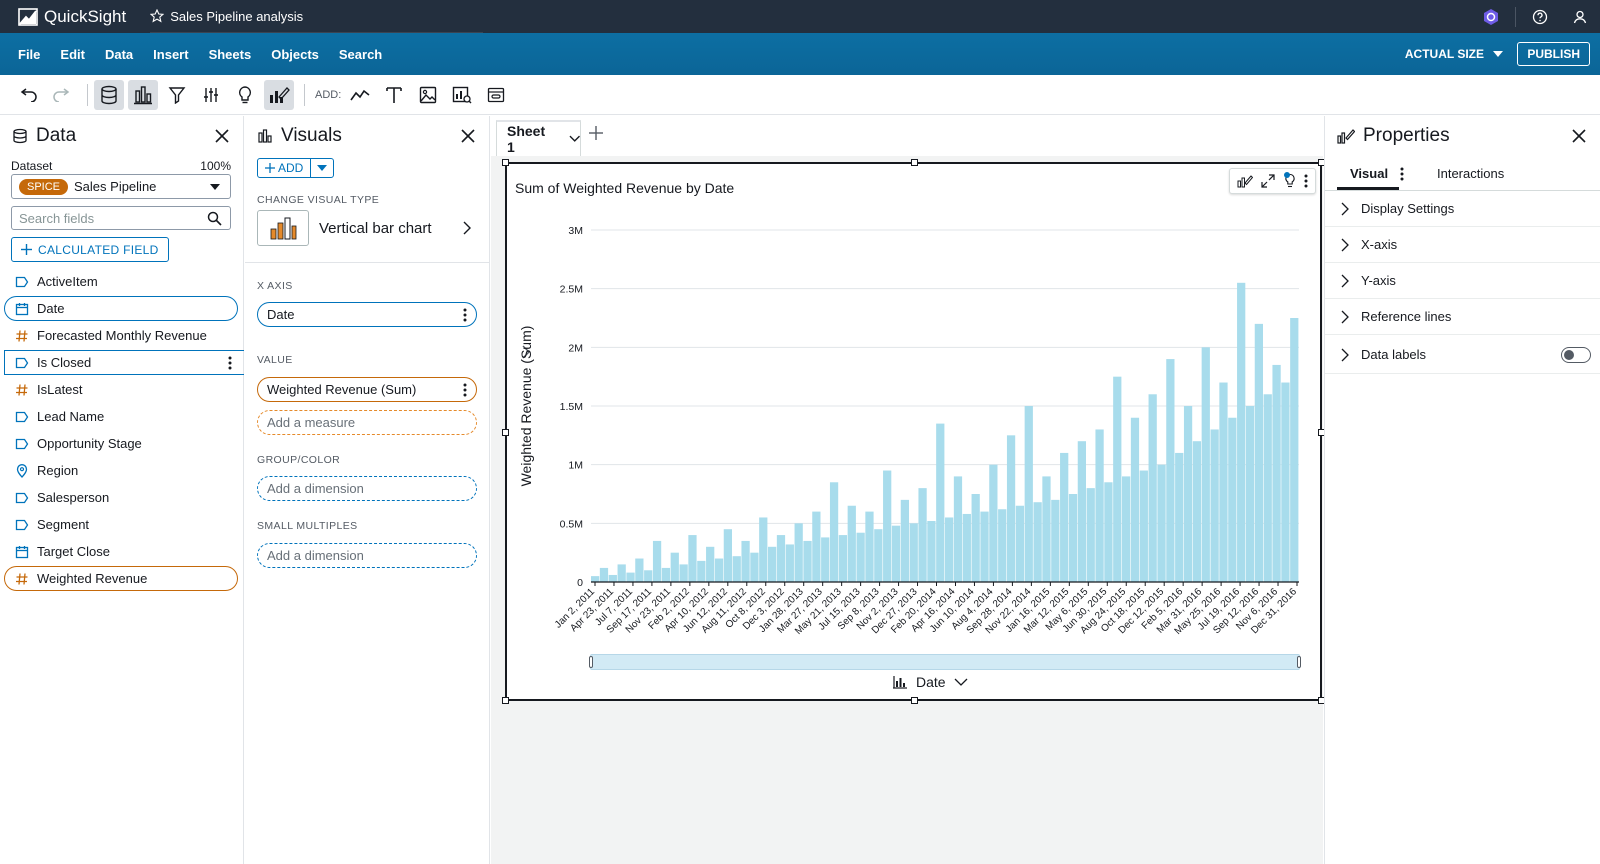 The height and width of the screenshot is (864, 1600). What do you see at coordinates (1245, 181) in the screenshot?
I see `format-visual-icon` at bounding box center [1245, 181].